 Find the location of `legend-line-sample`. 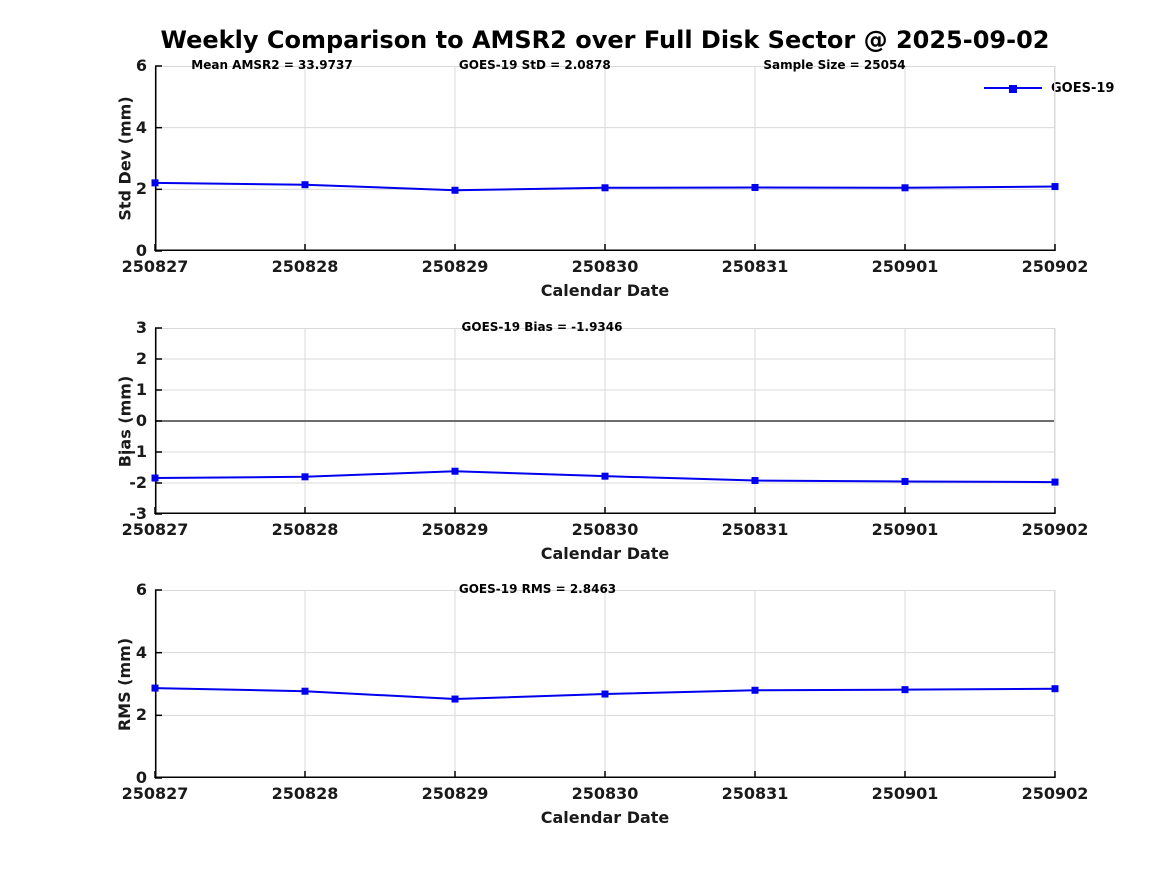

legend-line-sample is located at coordinates (1013, 89).